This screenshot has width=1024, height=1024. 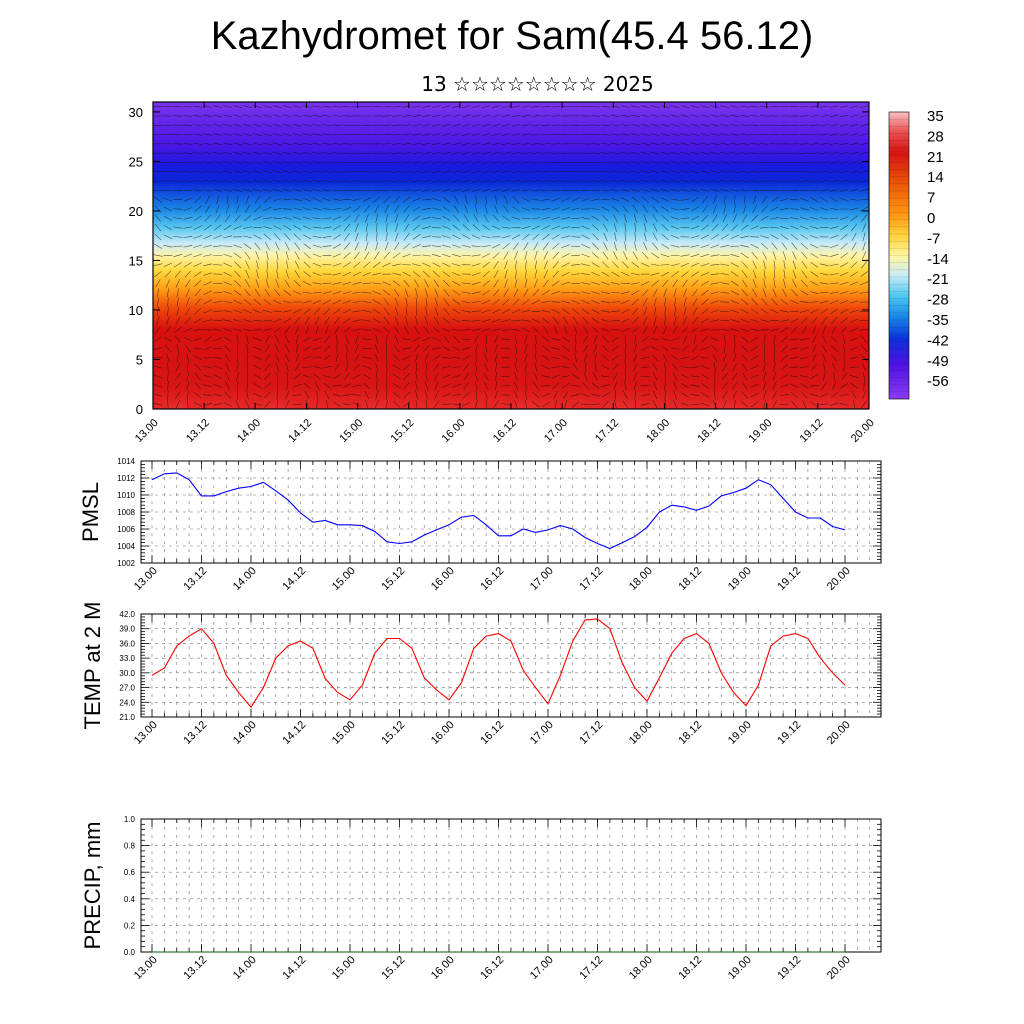 What do you see at coordinates (130, 872) in the screenshot?
I see `precip-ylabel-3: 0.6` at bounding box center [130, 872].